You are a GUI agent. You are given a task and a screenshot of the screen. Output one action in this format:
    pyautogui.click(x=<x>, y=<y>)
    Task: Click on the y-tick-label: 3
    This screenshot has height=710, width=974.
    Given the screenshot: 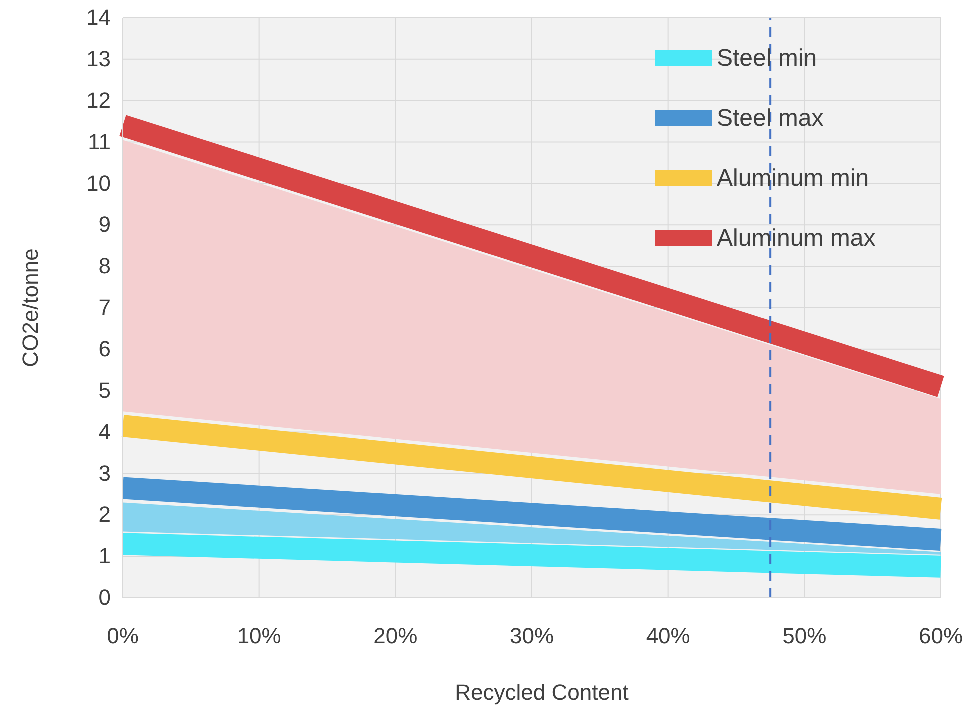 What is the action you would take?
    pyautogui.click(x=104, y=473)
    